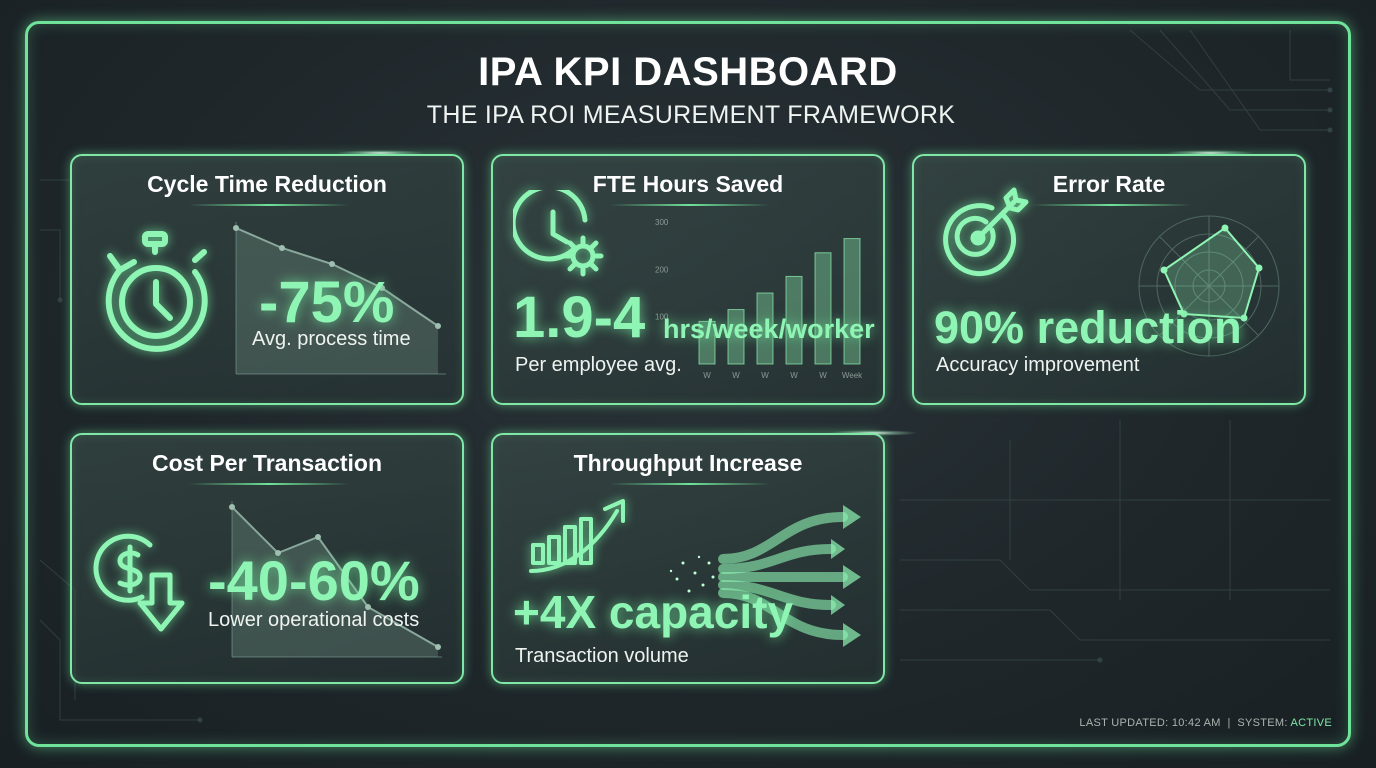  Describe the element at coordinates (160, 293) in the screenshot. I see `stopwatch-icon` at that location.